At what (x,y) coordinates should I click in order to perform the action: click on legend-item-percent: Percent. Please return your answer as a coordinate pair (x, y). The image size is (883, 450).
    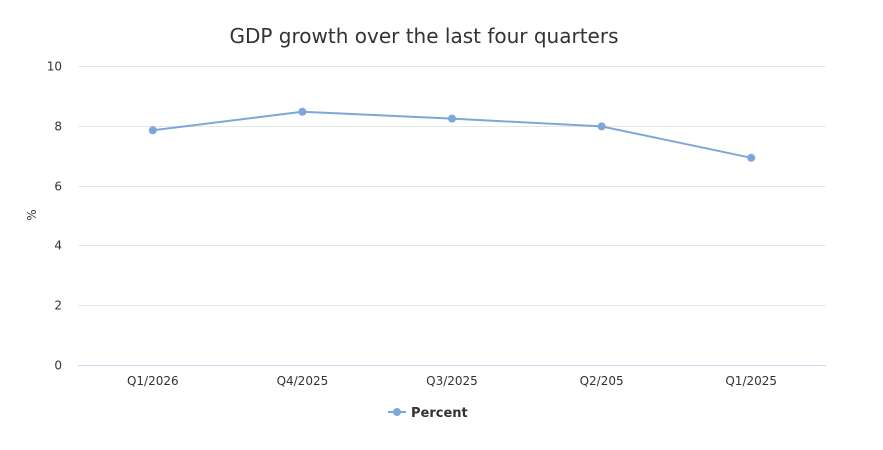
    Looking at the image, I should click on (439, 413).